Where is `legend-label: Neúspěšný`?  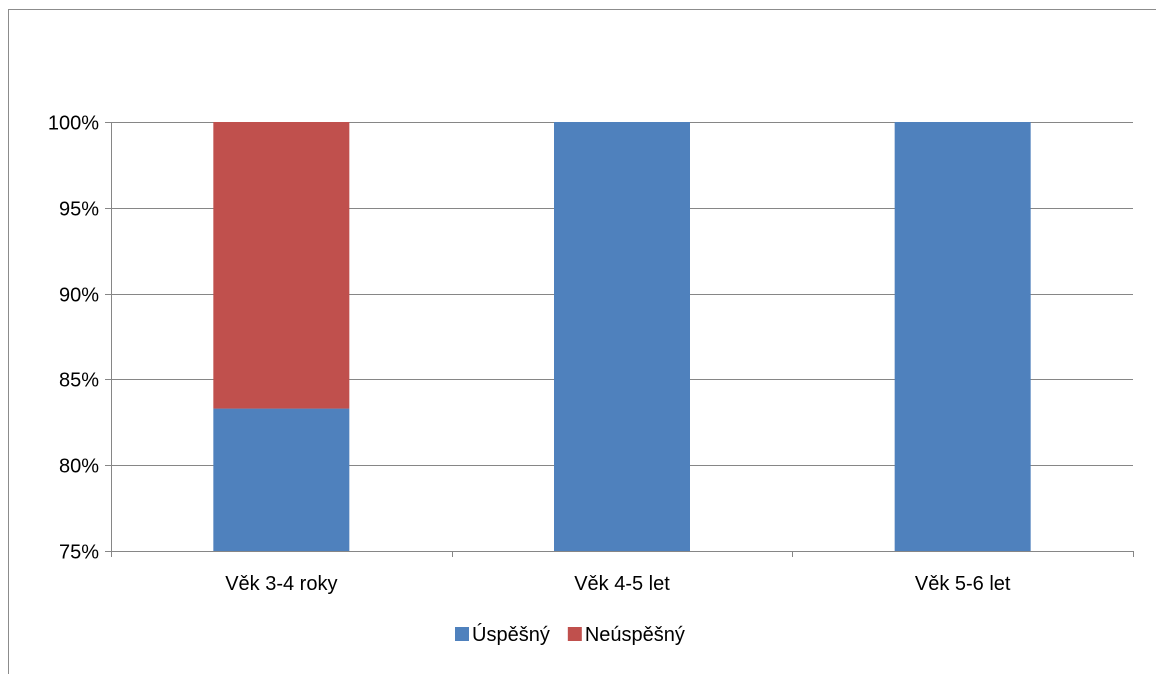 legend-label: Neúspěšný is located at coordinates (635, 635).